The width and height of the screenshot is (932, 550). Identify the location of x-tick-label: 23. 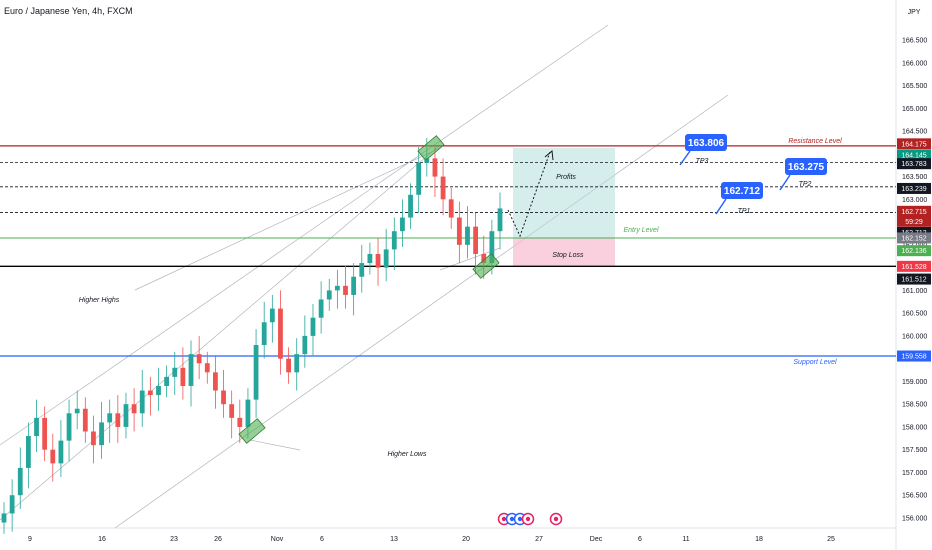
(174, 539).